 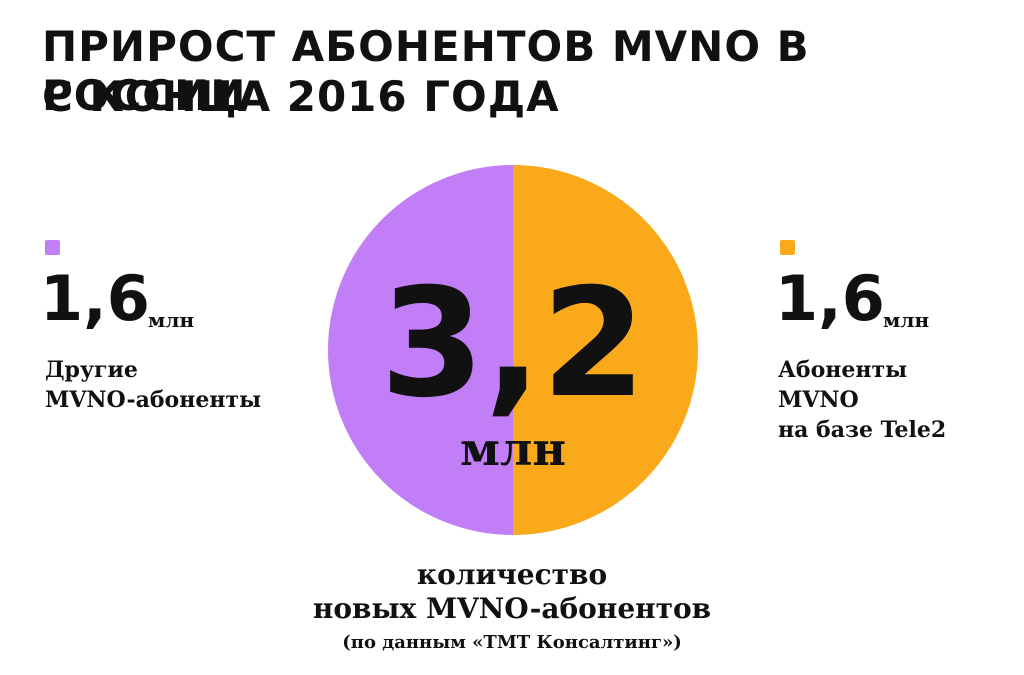 What do you see at coordinates (512, 642) in the screenshot?
I see `caption: (по данным «ТМТ Консалтинг»)` at bounding box center [512, 642].